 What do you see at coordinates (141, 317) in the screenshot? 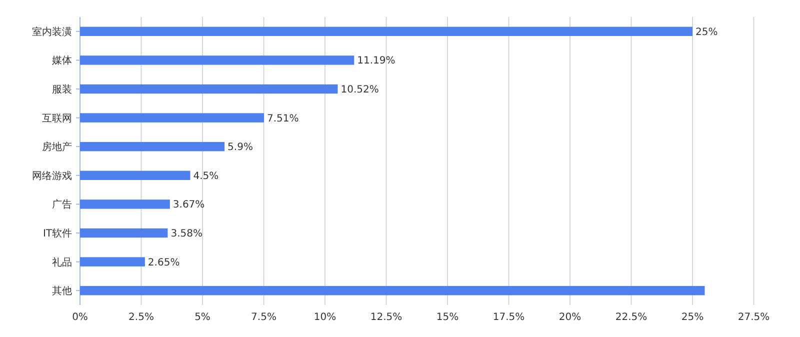
I see `x-tick-label: 2.5%` at bounding box center [141, 317].